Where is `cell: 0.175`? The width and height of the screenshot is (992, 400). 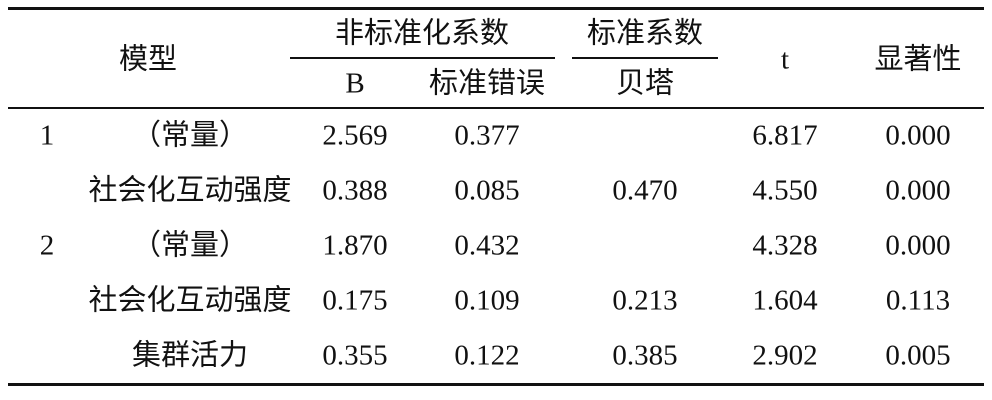
cell: 0.175 is located at coordinates (355, 300).